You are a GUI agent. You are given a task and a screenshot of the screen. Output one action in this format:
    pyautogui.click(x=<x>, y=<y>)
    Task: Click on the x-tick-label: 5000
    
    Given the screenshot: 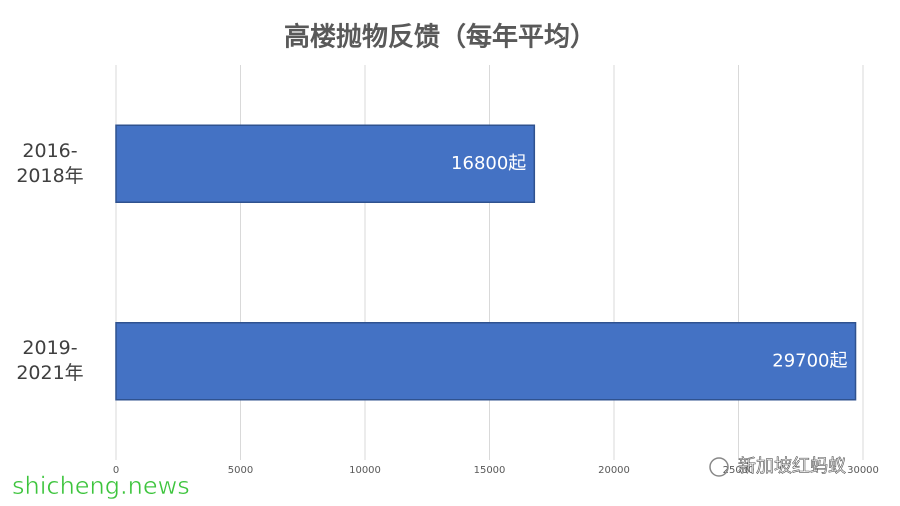 What is the action you would take?
    pyautogui.click(x=240, y=470)
    